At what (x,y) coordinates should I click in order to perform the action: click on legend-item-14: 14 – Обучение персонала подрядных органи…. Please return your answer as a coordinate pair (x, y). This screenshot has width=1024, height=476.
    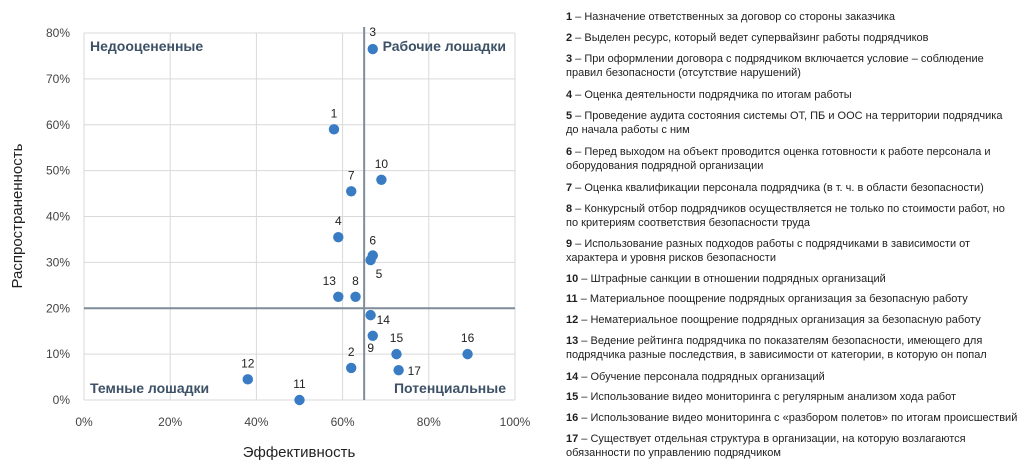
    Looking at the image, I should click on (792, 377).